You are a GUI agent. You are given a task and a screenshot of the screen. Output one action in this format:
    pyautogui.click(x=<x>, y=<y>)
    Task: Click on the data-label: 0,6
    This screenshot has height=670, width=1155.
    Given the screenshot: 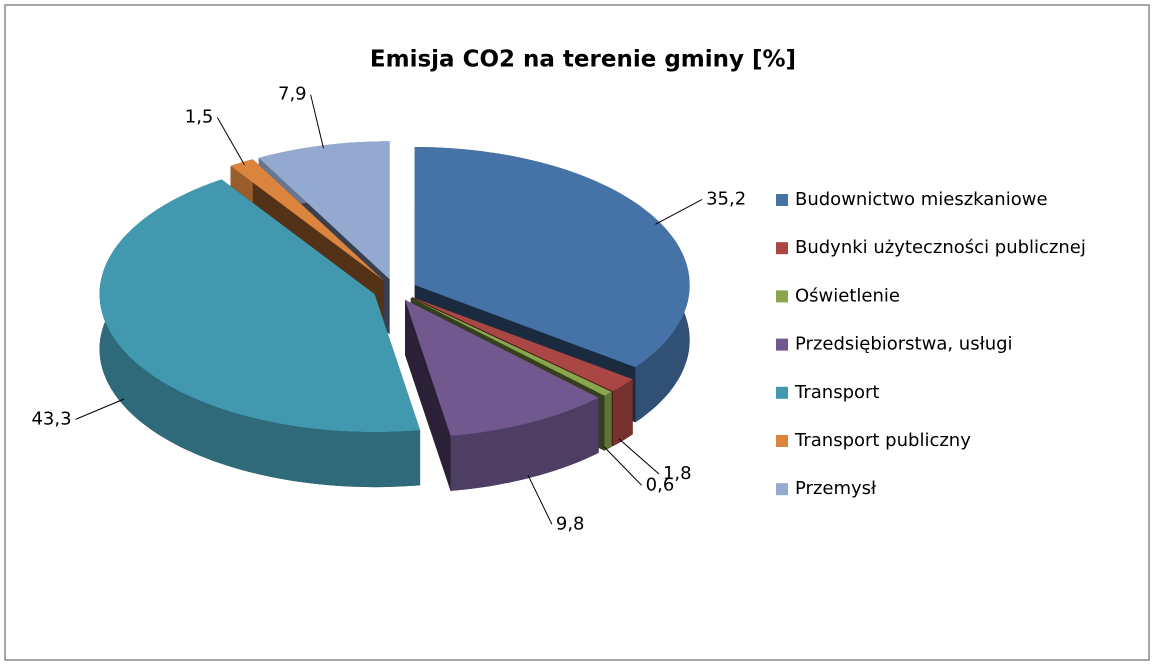 What is the action you would take?
    pyautogui.click(x=660, y=484)
    